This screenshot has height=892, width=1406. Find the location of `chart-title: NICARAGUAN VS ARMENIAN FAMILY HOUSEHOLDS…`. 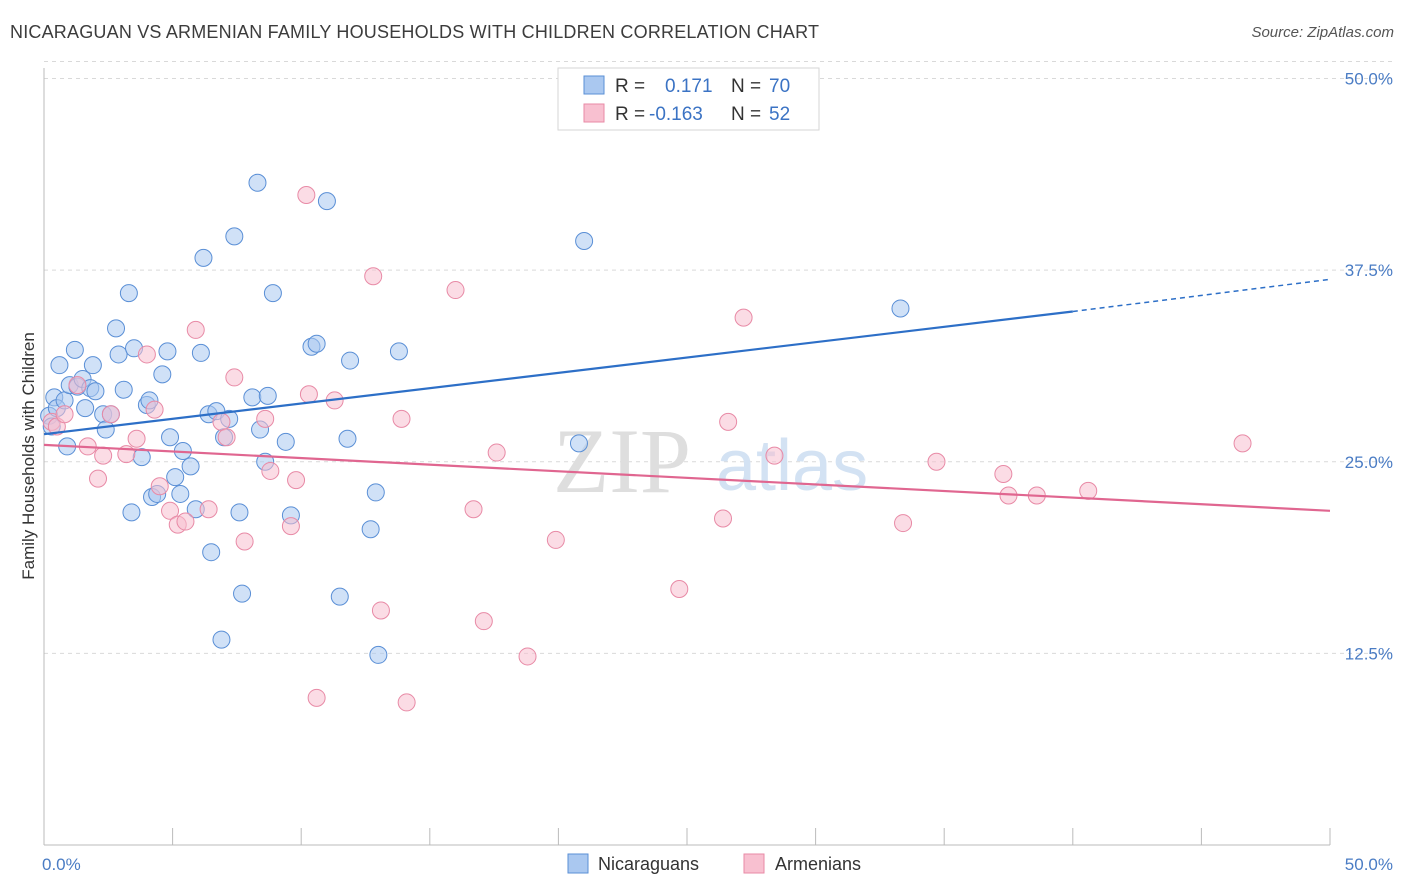

chart-title: NICARAGUAN VS ARMENIAN FAMILY HOUSEHOLDS… is located at coordinates (415, 32).